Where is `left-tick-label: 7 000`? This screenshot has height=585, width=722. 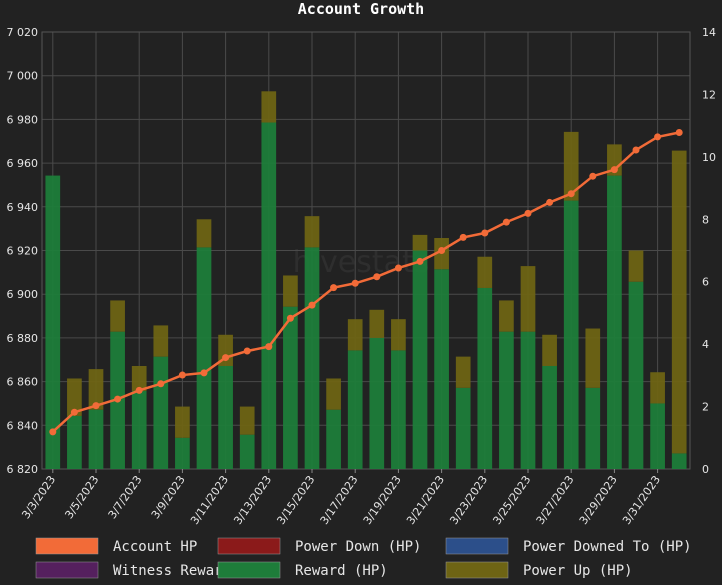
left-tick-label: 7 000 is located at coordinates (23, 76).